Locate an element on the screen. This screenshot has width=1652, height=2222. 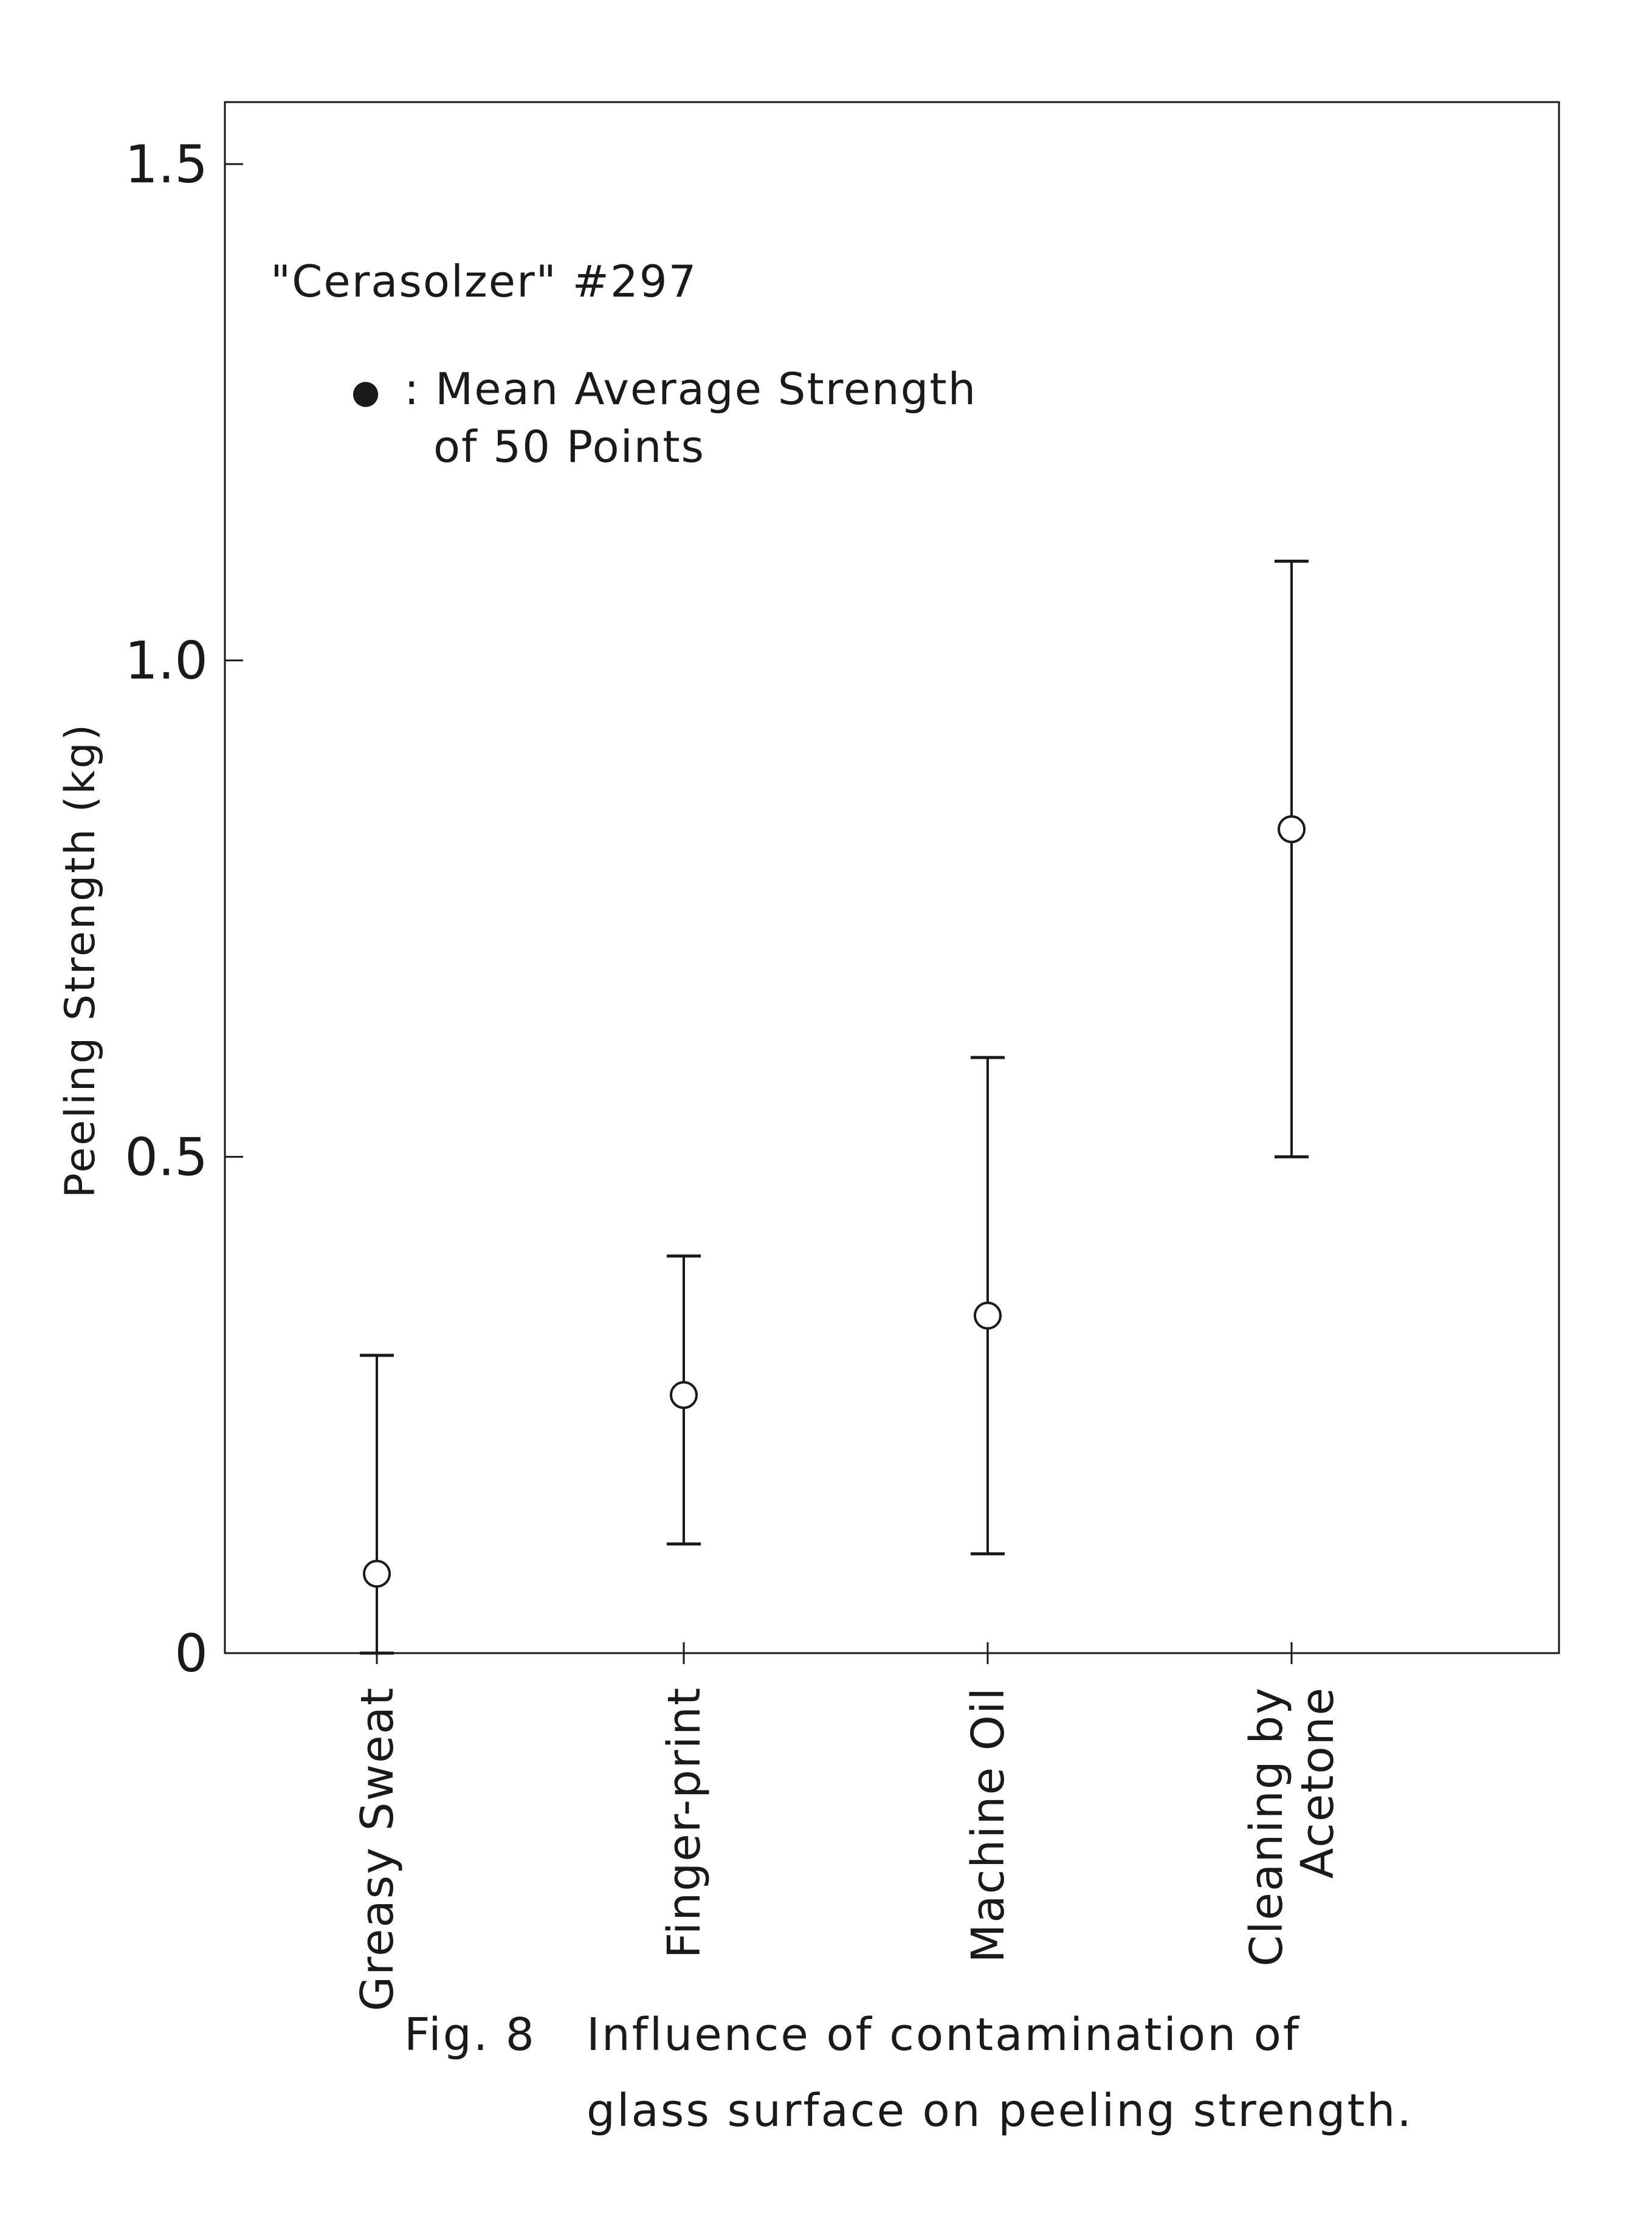
y-tick-label: 0 is located at coordinates (191, 1654).